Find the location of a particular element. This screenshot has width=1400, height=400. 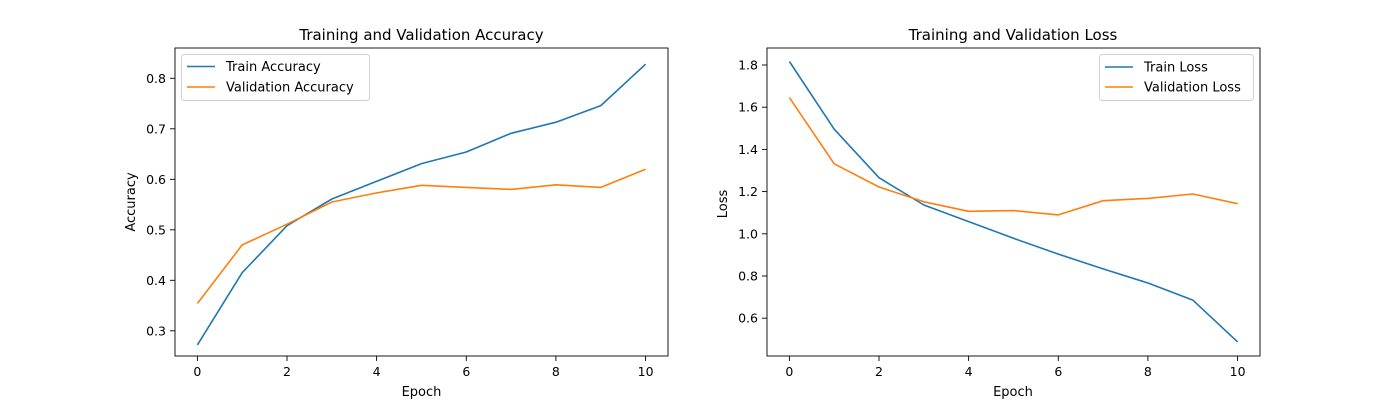

loss-y-tick: 0.6 is located at coordinates (752, 318).